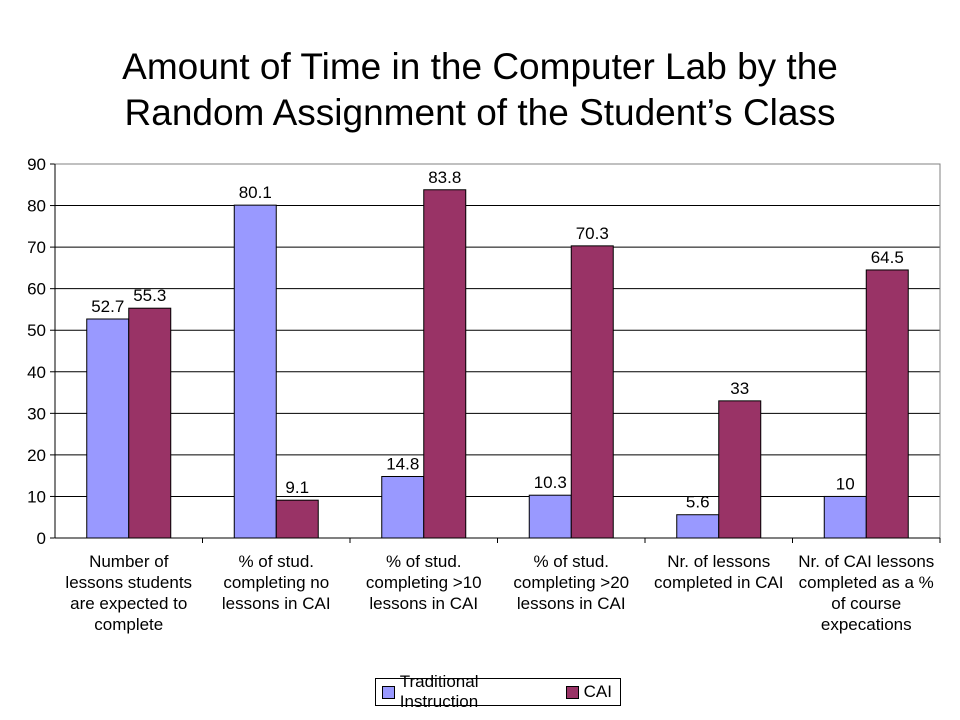 This screenshot has width=960, height=720. What do you see at coordinates (36, 372) in the screenshot?
I see `y-tick-label: 40` at bounding box center [36, 372].